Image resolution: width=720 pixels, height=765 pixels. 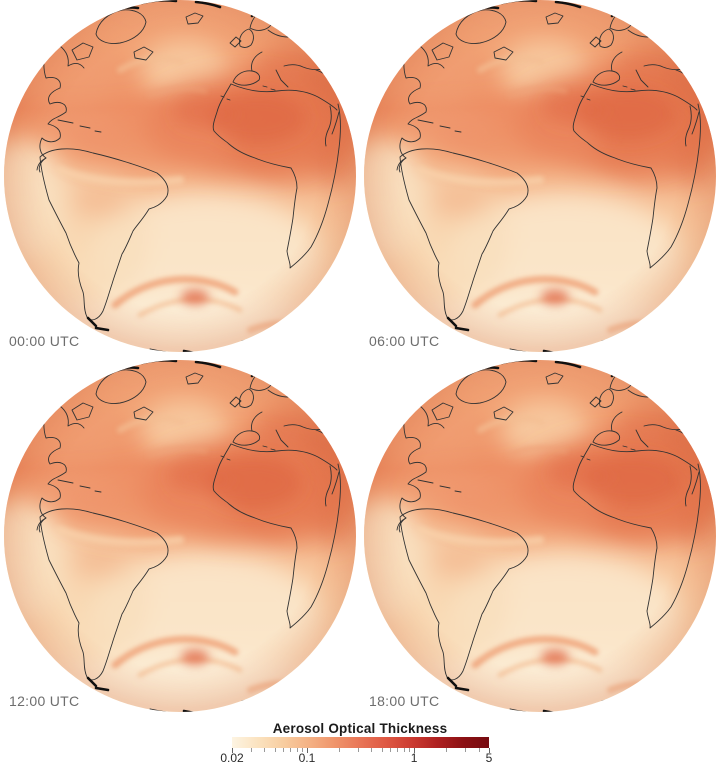 I want to click on colorbar-tick-labels: 0.02 0.1 1 5, so click(x=356, y=758).